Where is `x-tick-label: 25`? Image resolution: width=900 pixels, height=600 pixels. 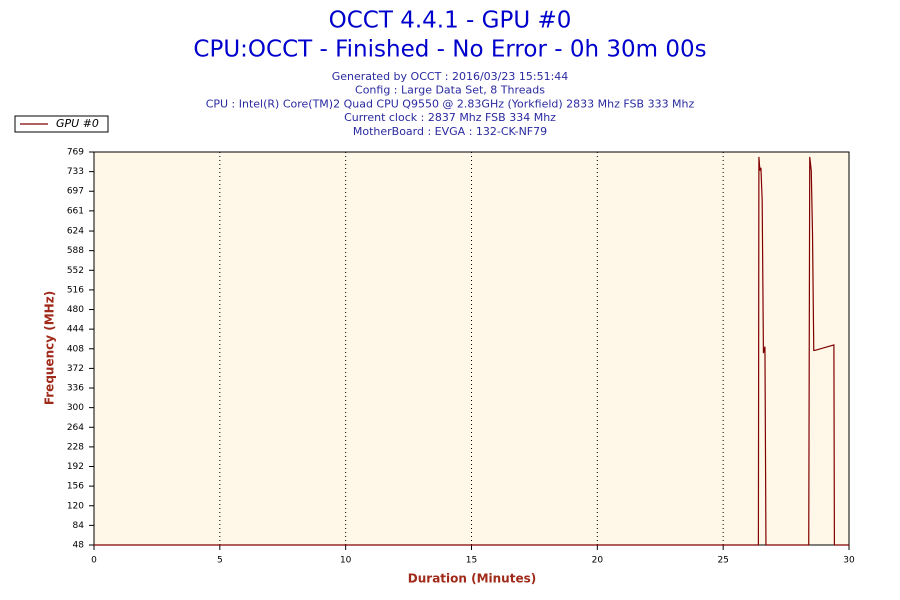
x-tick-label: 25 is located at coordinates (722, 561).